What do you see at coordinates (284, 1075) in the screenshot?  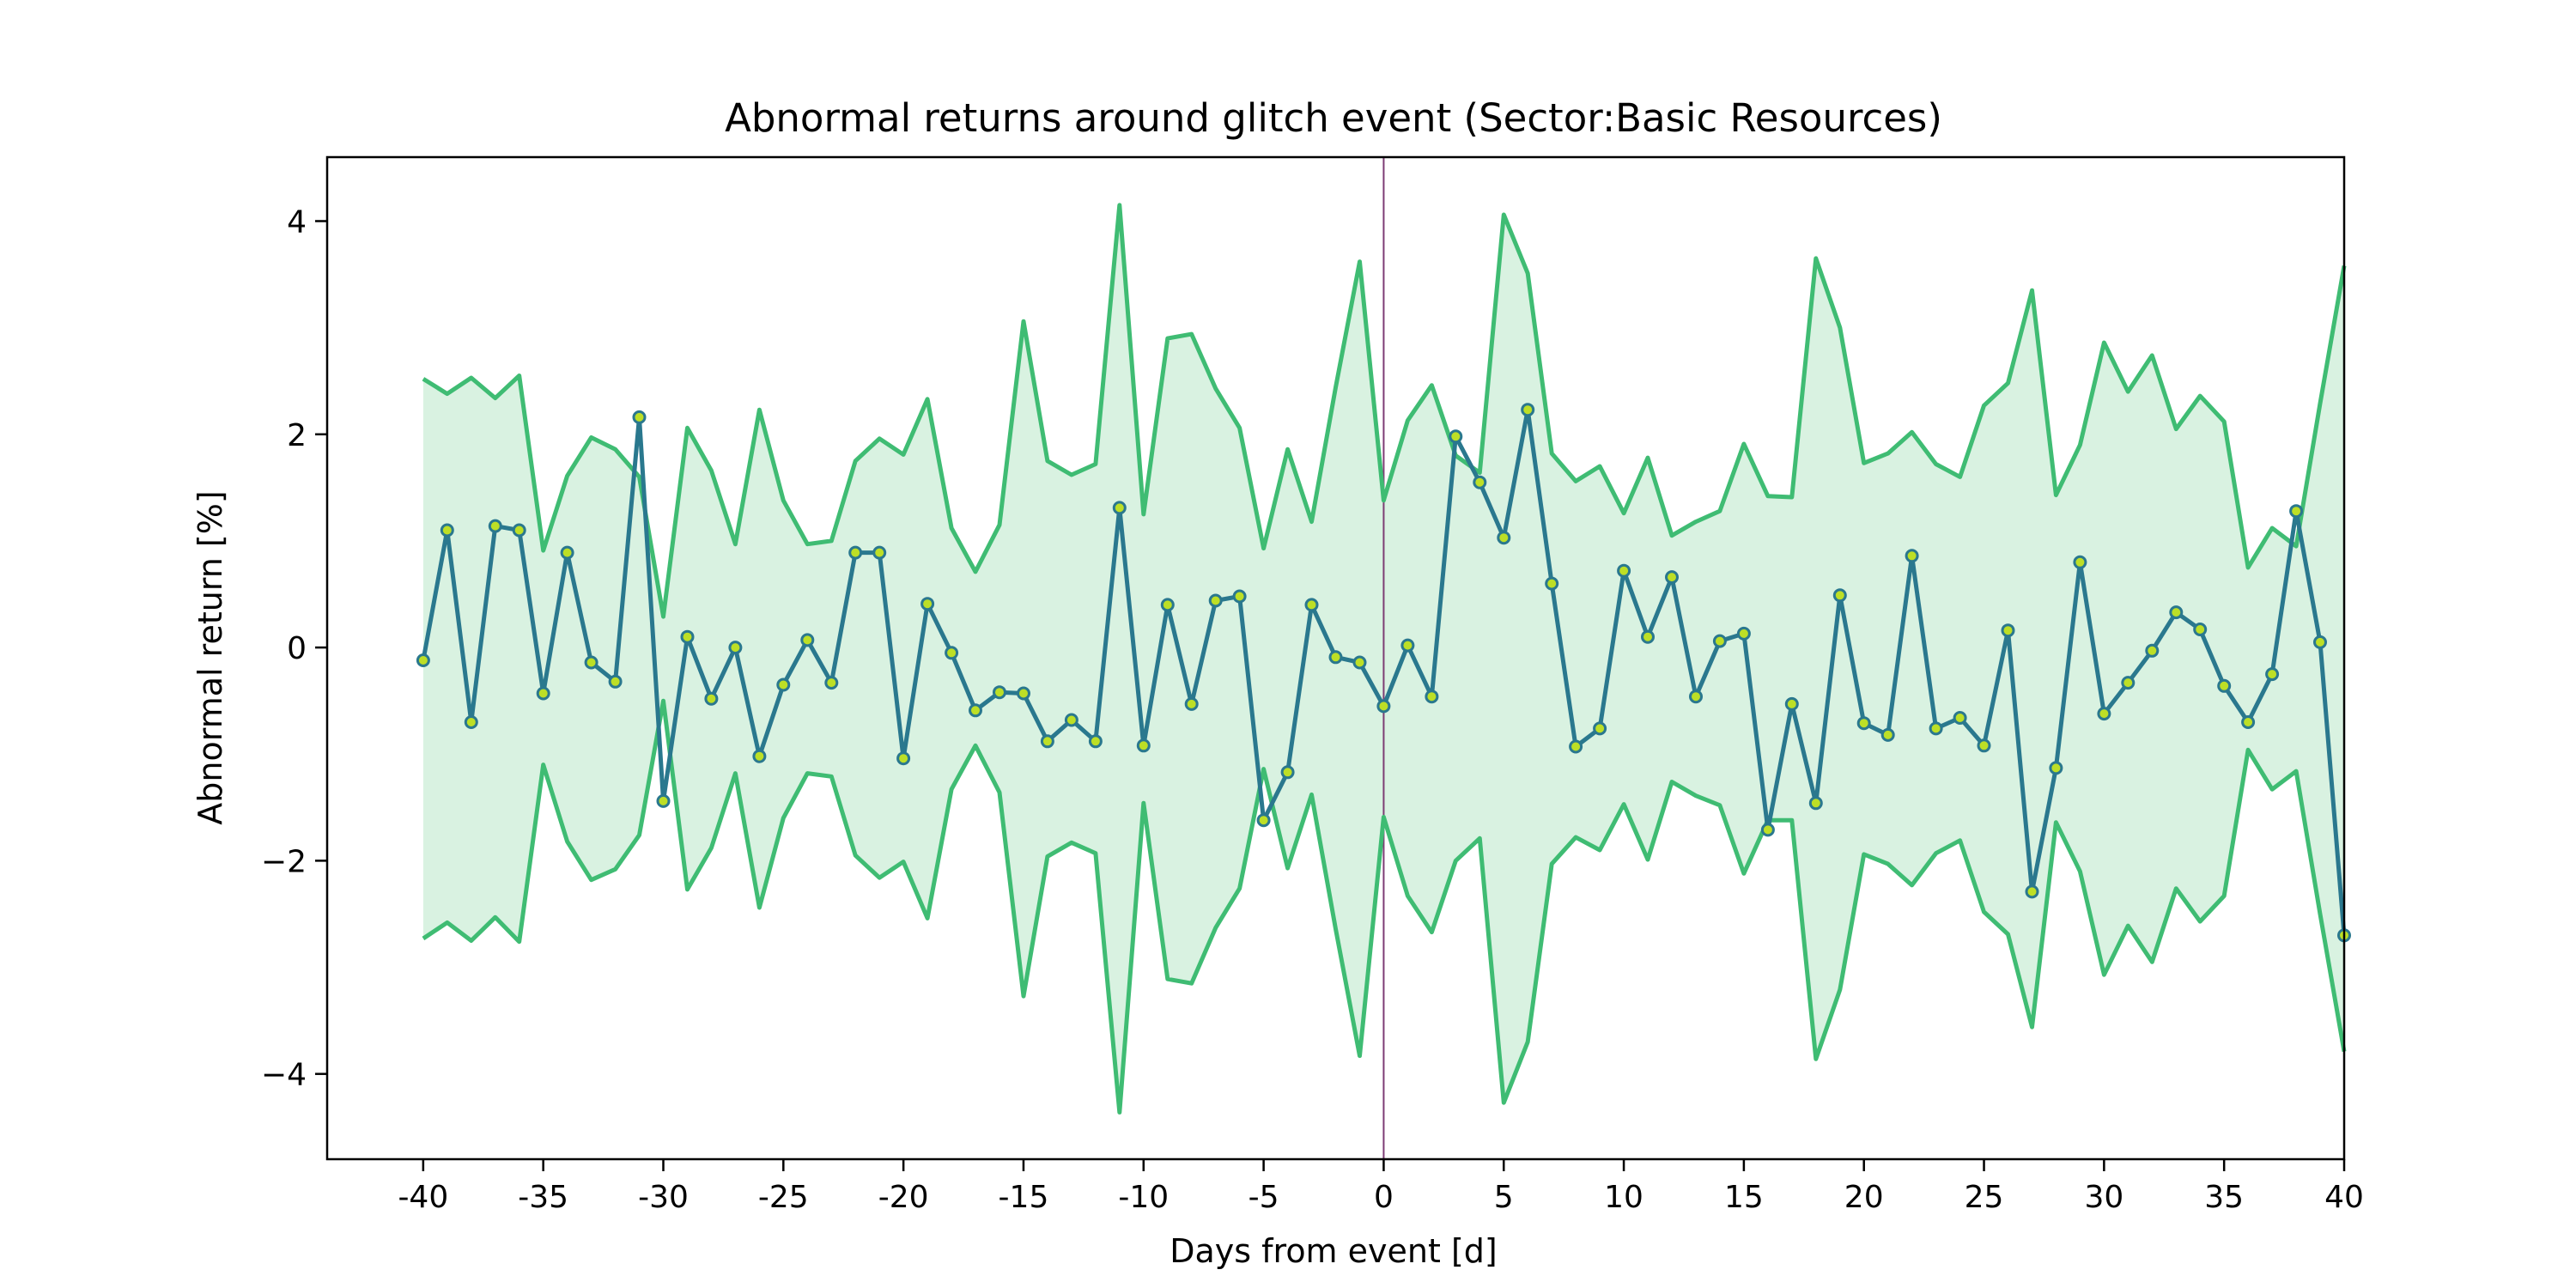 I see `y-tick-label: −4` at bounding box center [284, 1075].